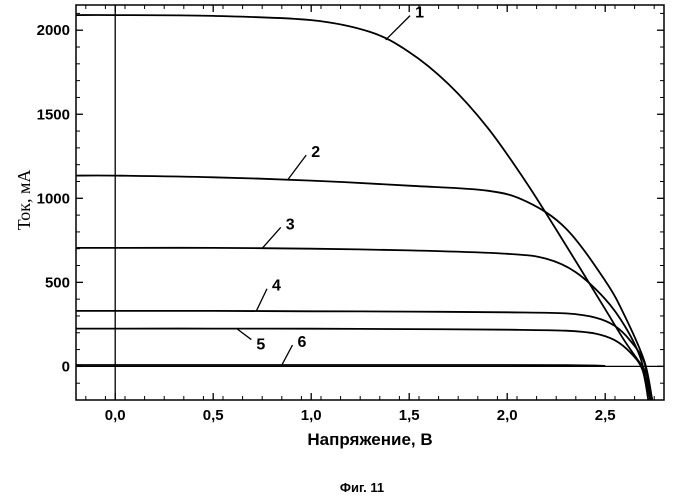 The height and width of the screenshot is (500, 677). Describe the element at coordinates (260, 345) in the screenshot. I see `series-5-label: 5` at that location.